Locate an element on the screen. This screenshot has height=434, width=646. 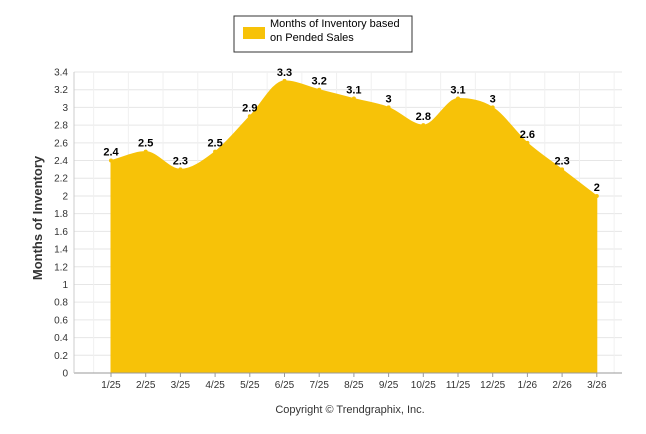
x-tick-label: 7/25 is located at coordinates (319, 385).